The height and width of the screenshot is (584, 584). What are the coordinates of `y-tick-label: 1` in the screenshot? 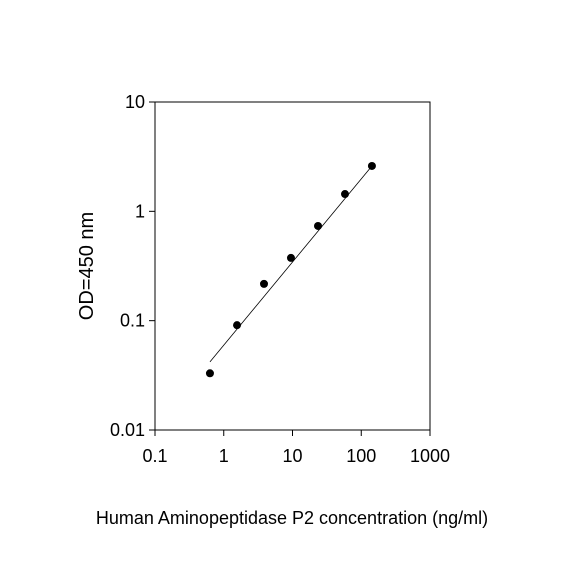 It's located at (140, 211).